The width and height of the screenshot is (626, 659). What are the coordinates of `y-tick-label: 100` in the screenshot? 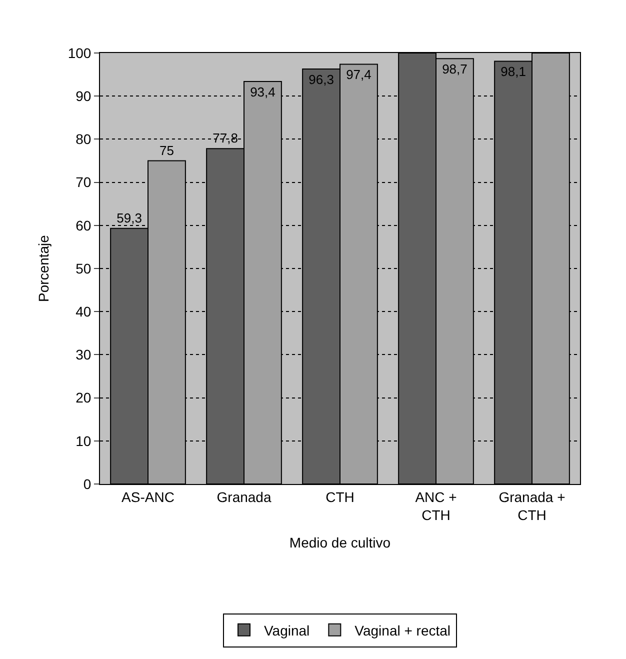 It's located at (80, 52).